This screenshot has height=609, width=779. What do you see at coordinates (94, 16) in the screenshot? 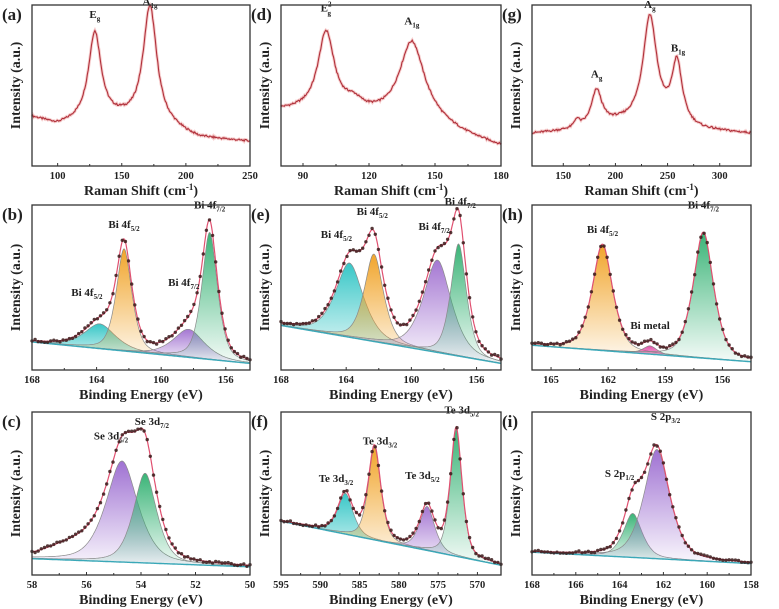
I see `peak-label: Eg` at bounding box center [94, 16].